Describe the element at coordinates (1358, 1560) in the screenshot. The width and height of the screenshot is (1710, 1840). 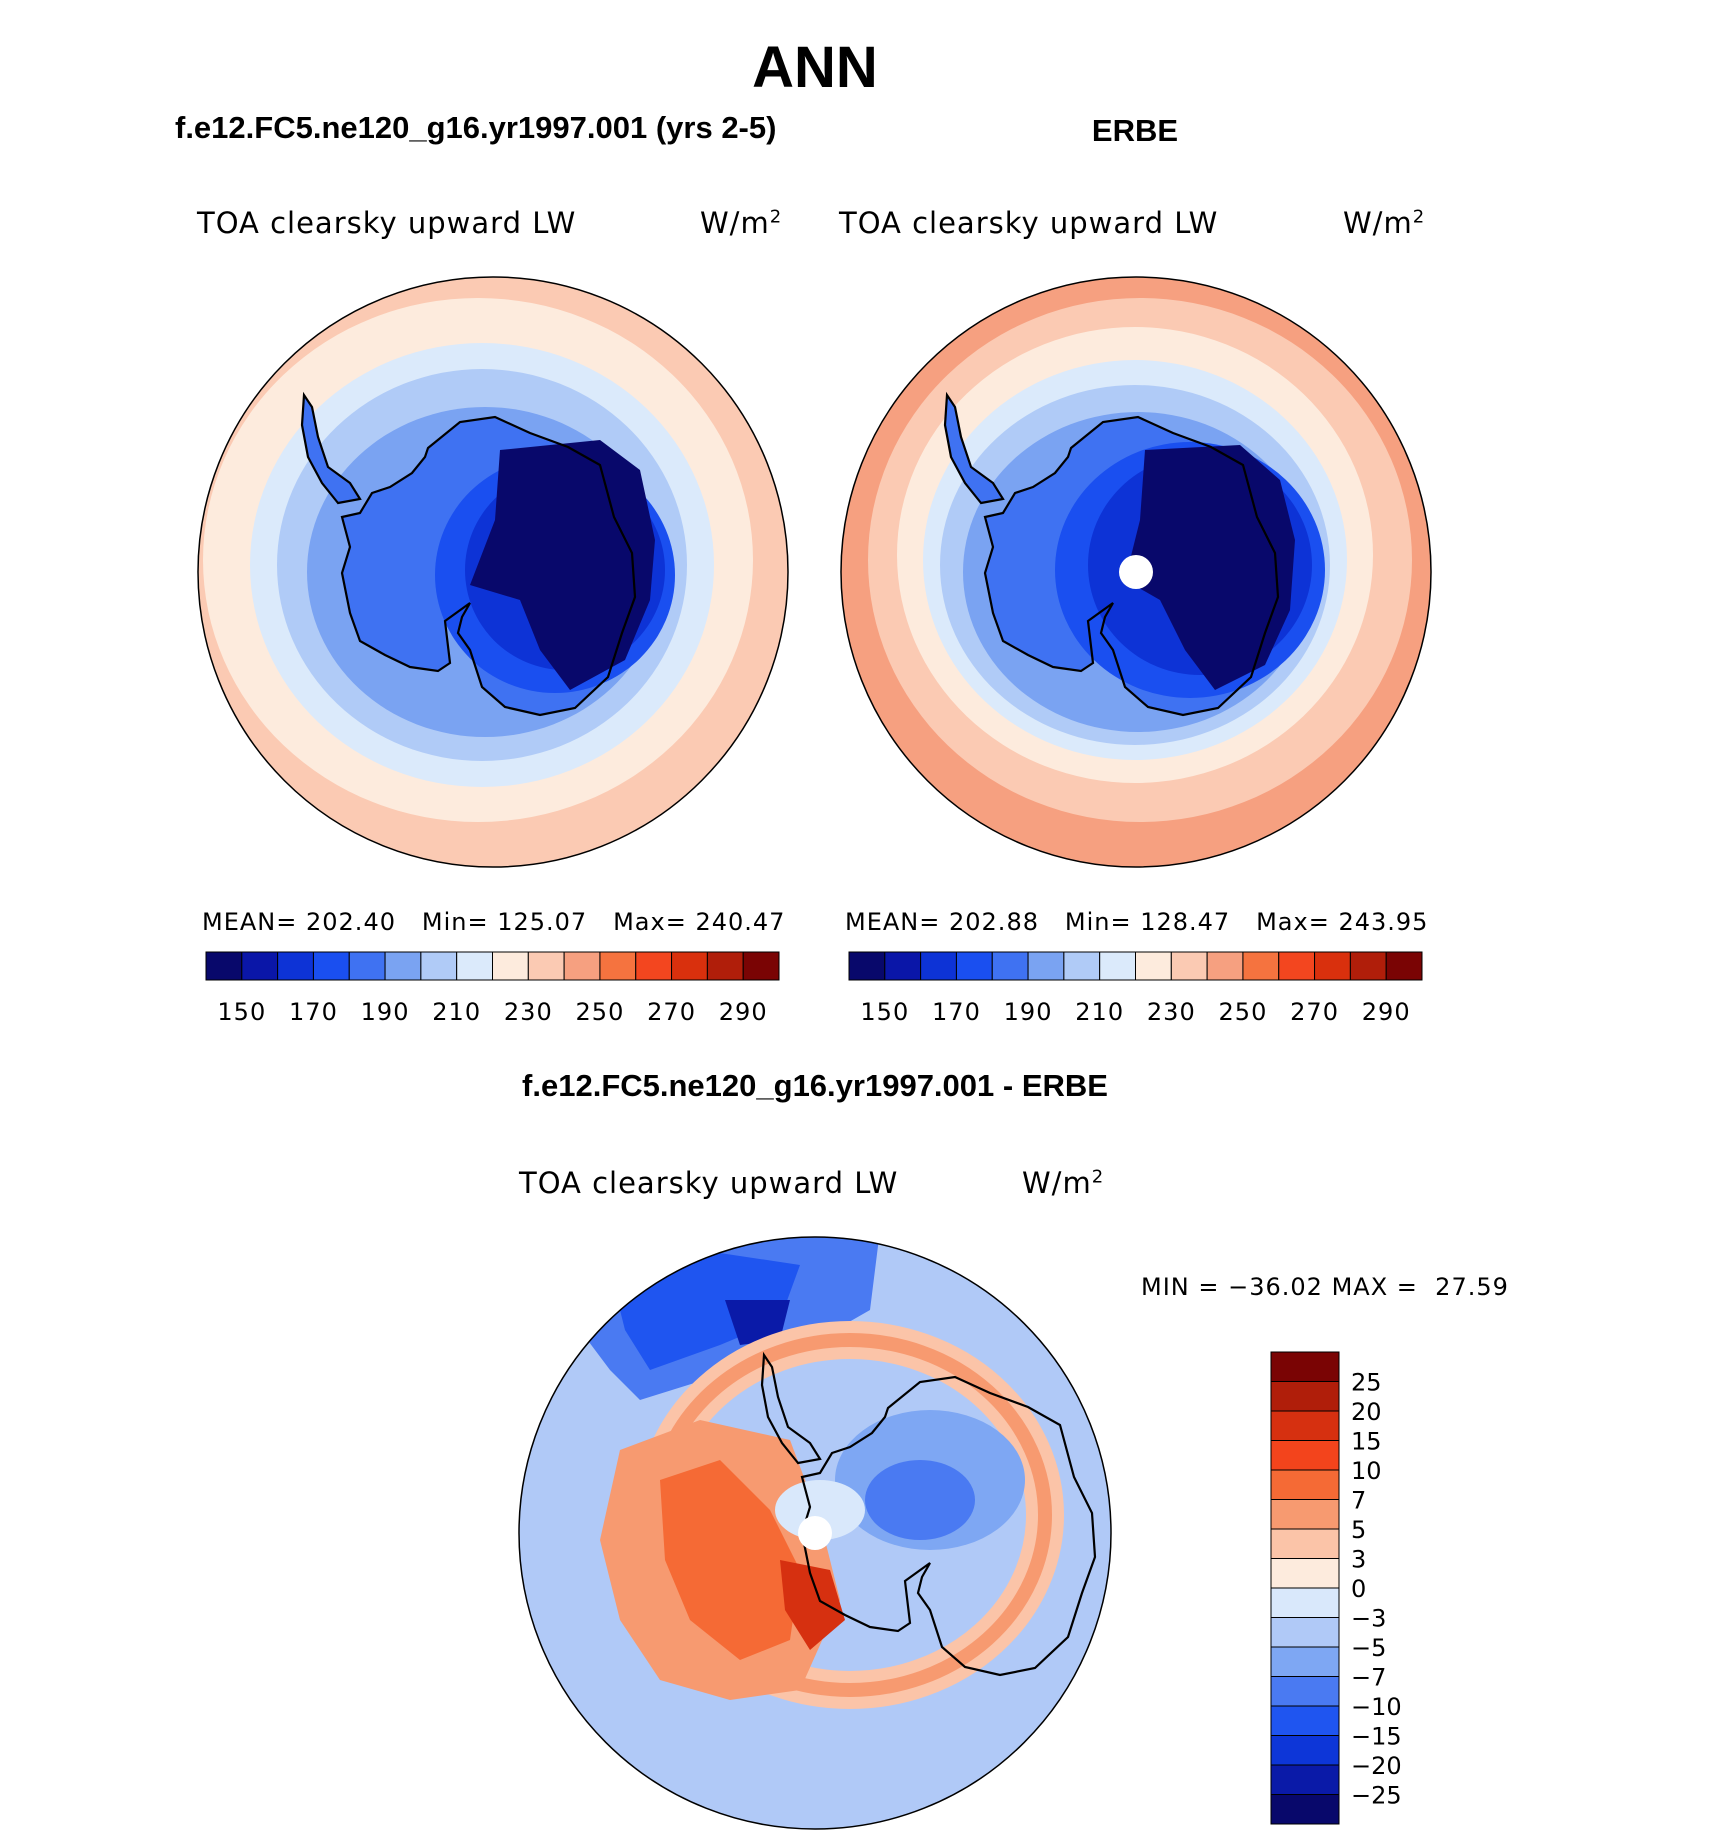
I see `diff-colorbar-tick-label: 3` at that location.